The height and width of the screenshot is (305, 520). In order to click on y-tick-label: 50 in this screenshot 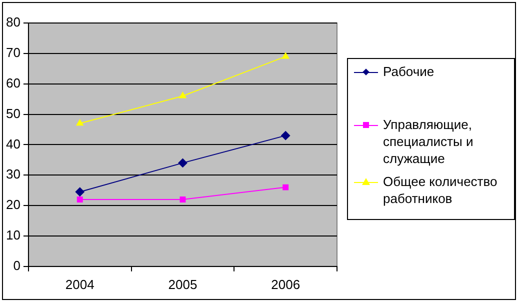, I will do `click(13, 113)`.